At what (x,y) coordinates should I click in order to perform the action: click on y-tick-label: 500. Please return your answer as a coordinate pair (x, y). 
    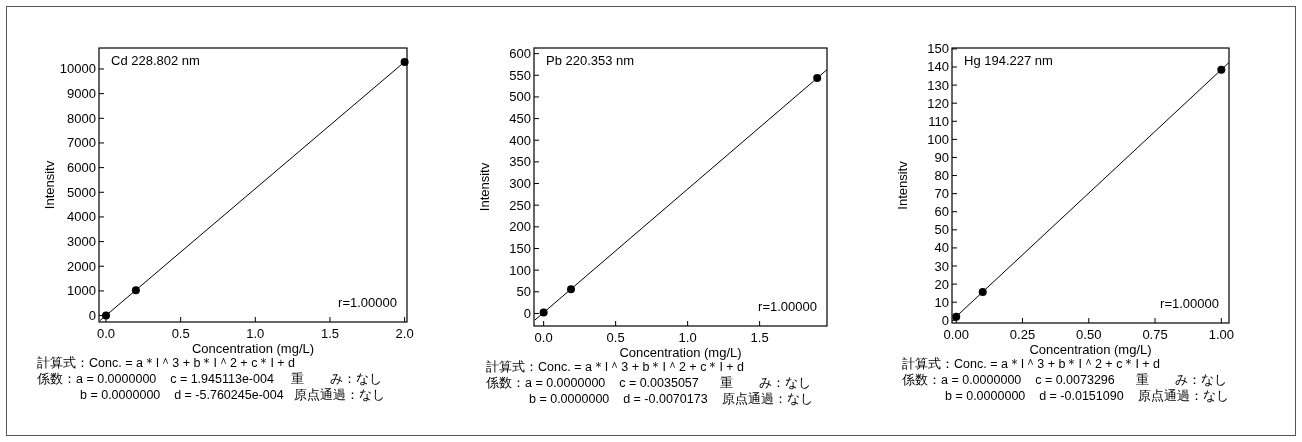
    Looking at the image, I should click on (520, 97).